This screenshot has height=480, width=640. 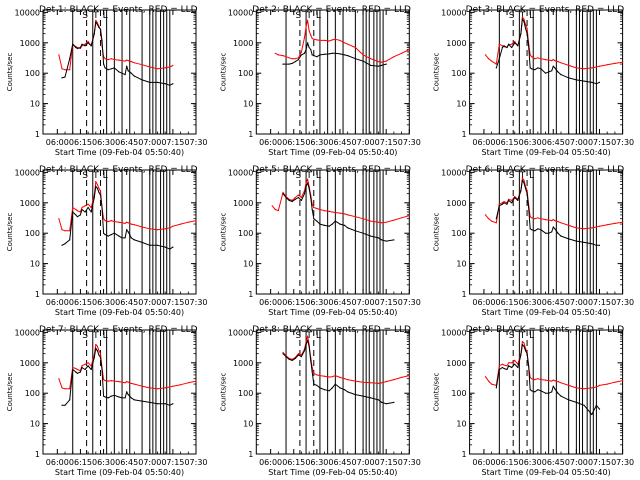 What do you see at coordinates (95, 176) in the screenshot?
I see `marker-letter: T` at bounding box center [95, 176].